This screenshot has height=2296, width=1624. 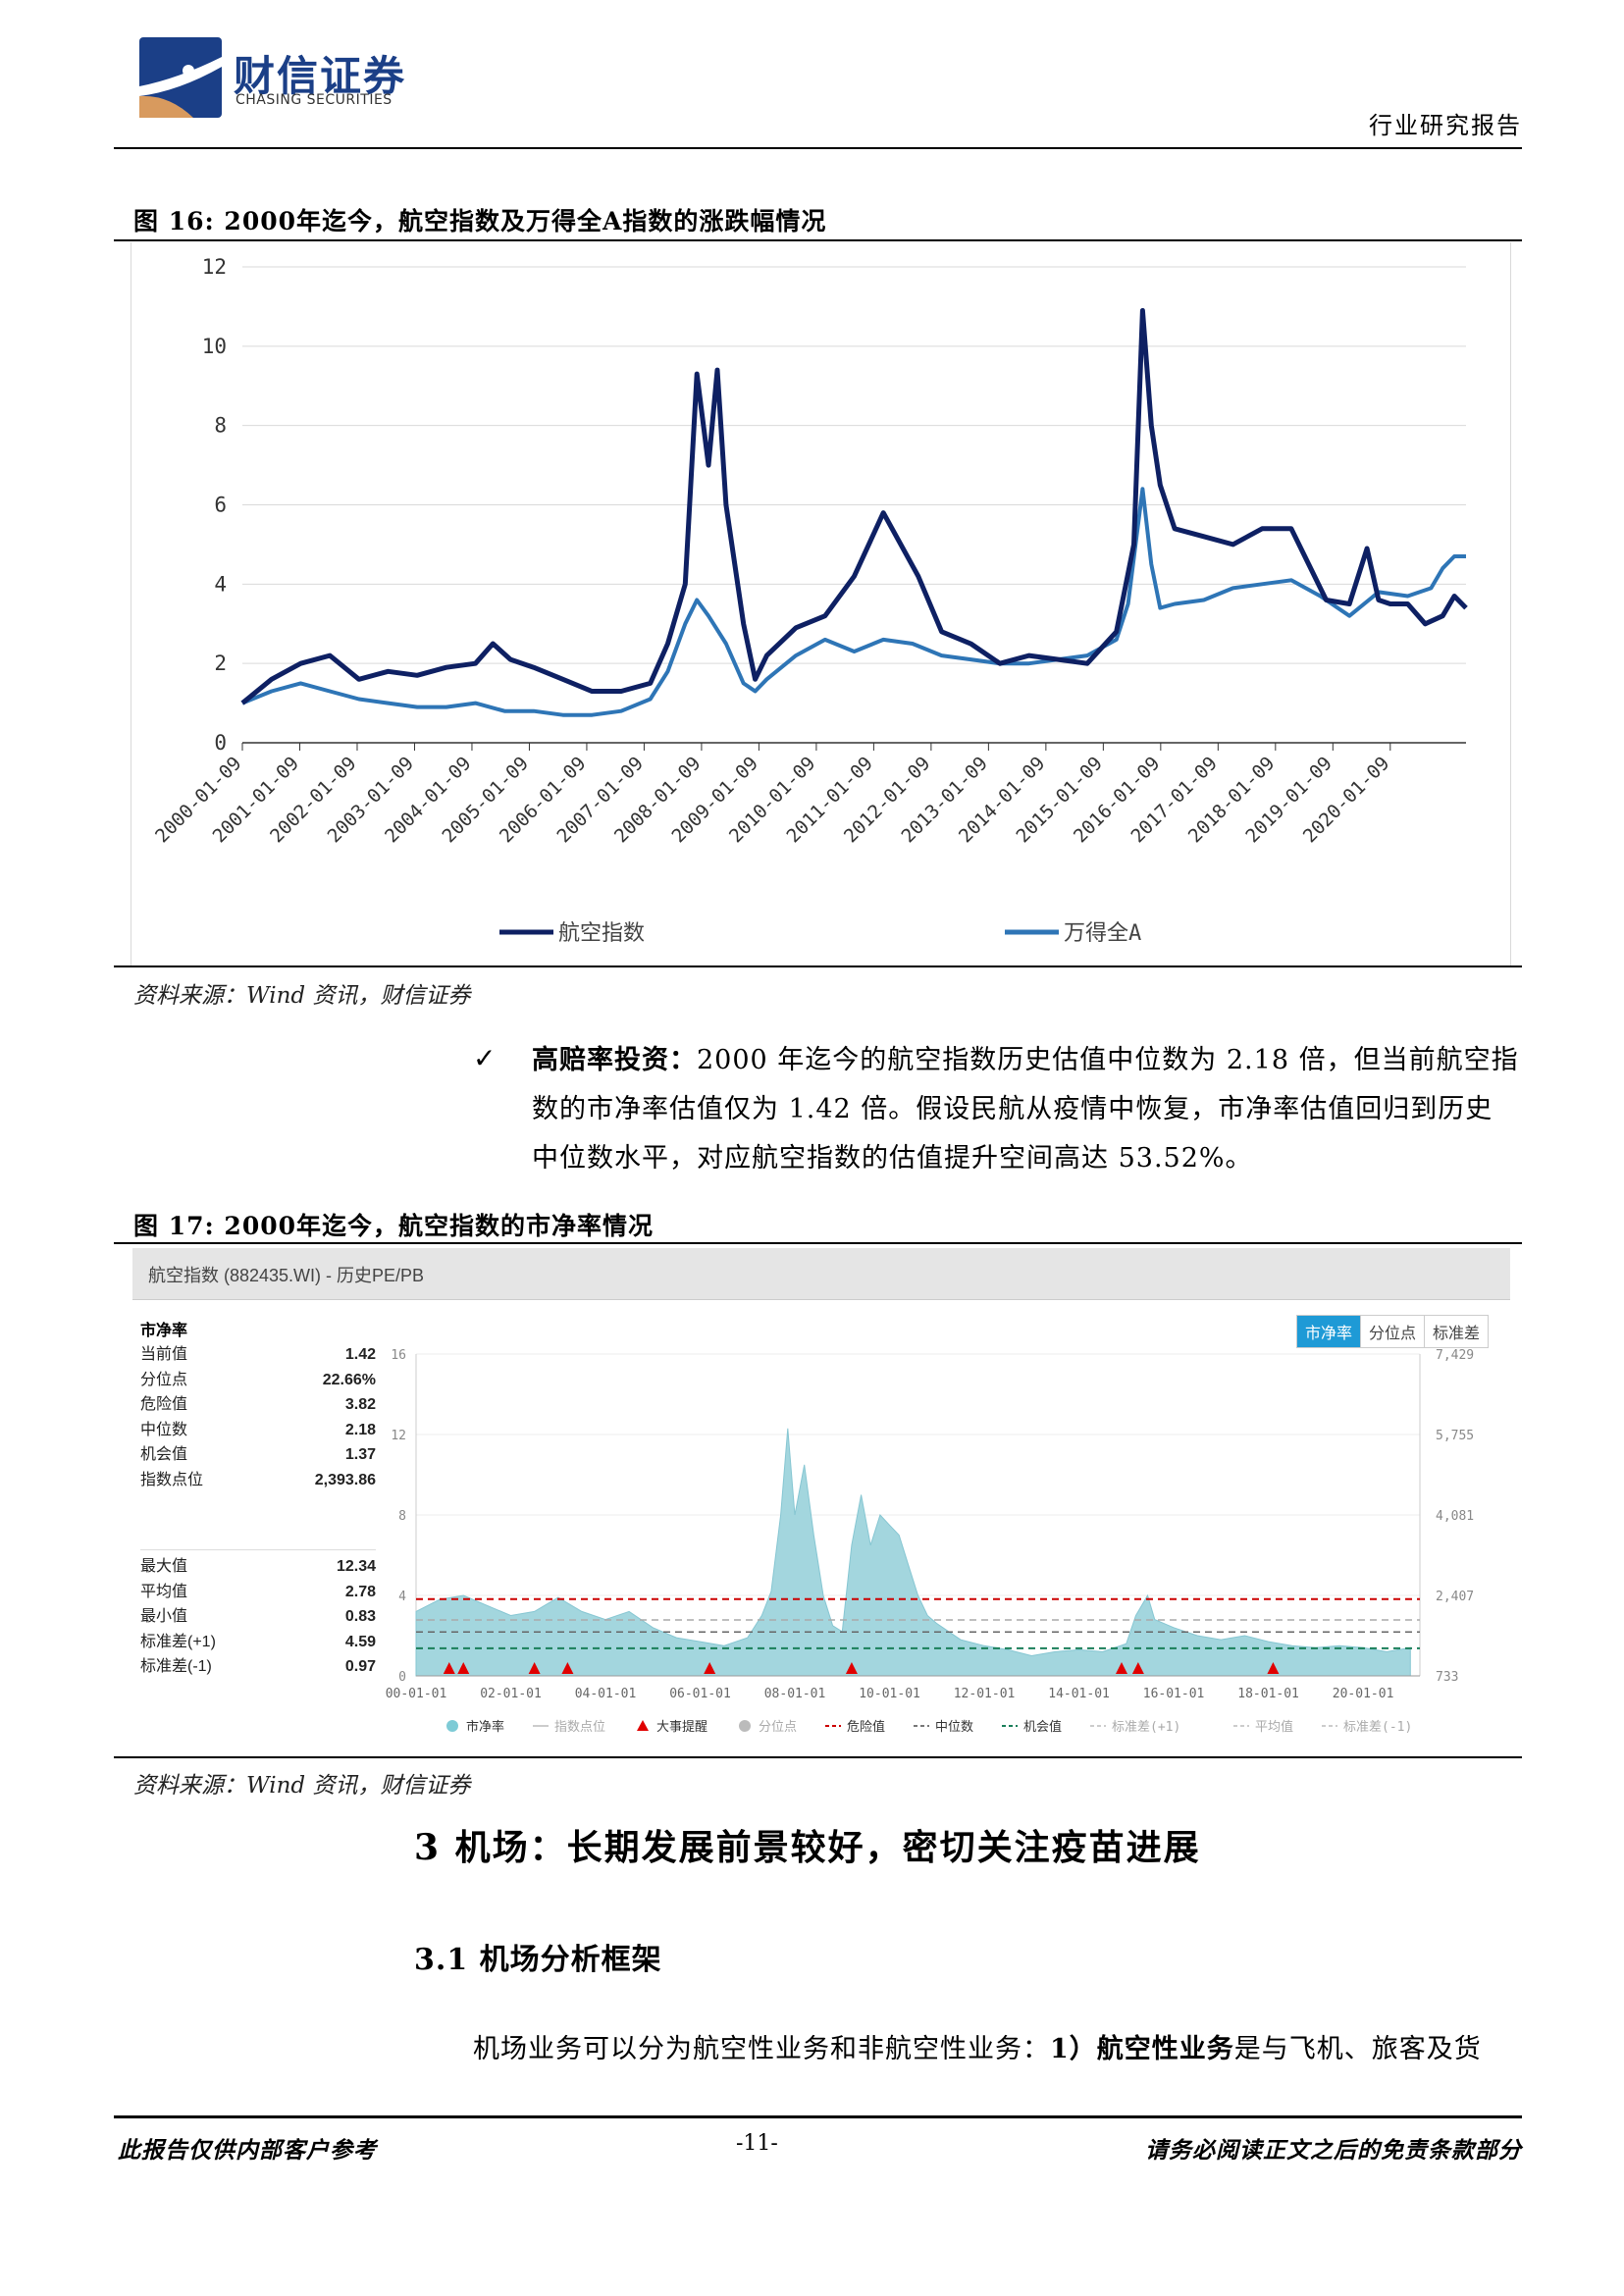 What do you see at coordinates (985, 1694) in the screenshot?
I see `x-tick-6: 12-01-01` at bounding box center [985, 1694].